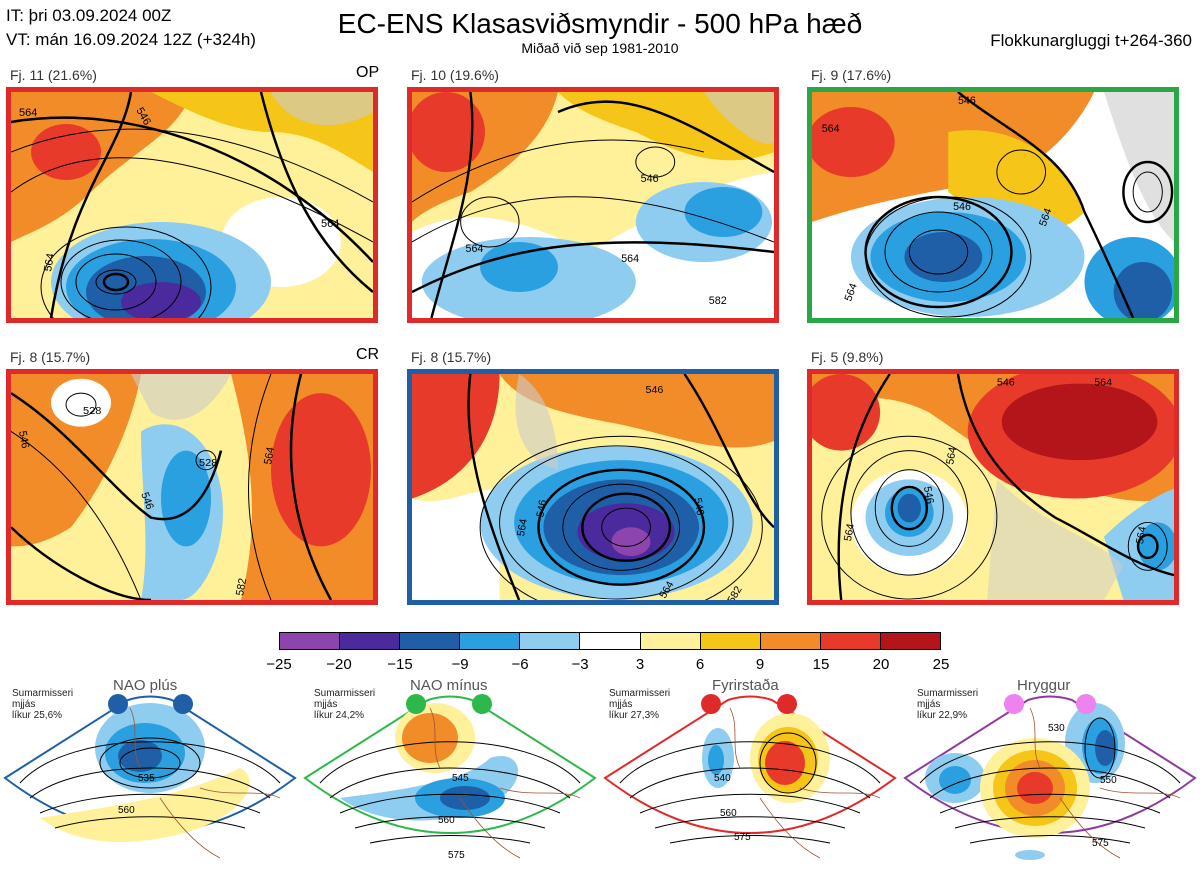  Describe the element at coordinates (593, 205) in the screenshot. I see `cluster-2-map: 564 546 564 582 582` at that location.